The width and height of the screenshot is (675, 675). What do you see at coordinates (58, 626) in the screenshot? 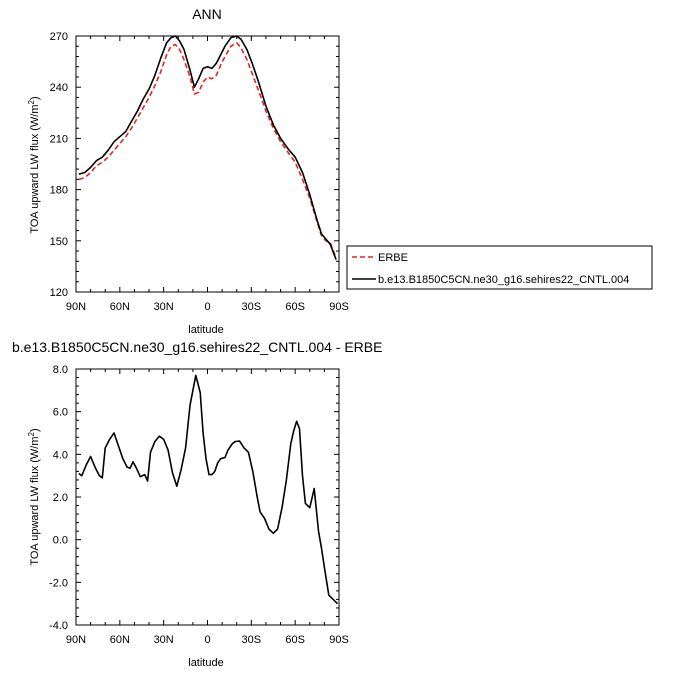
I see `bottom-y-tick-label: -4.0` at bounding box center [58, 626].